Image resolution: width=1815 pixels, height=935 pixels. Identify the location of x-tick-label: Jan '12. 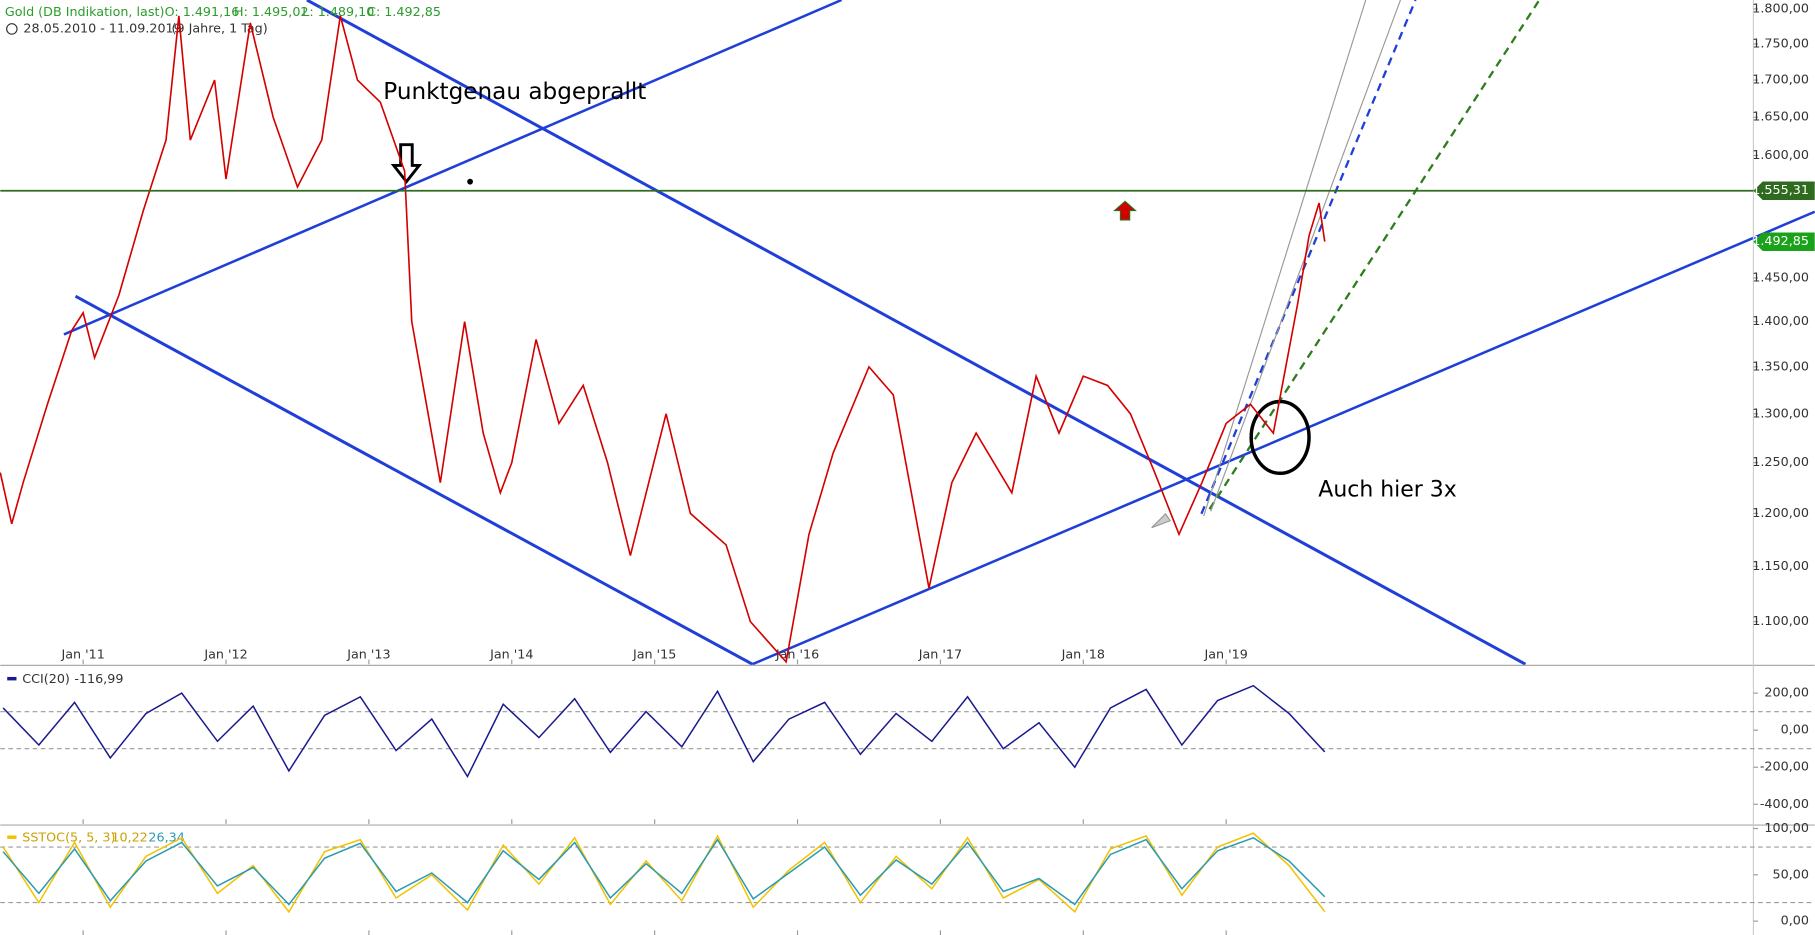
(225, 653).